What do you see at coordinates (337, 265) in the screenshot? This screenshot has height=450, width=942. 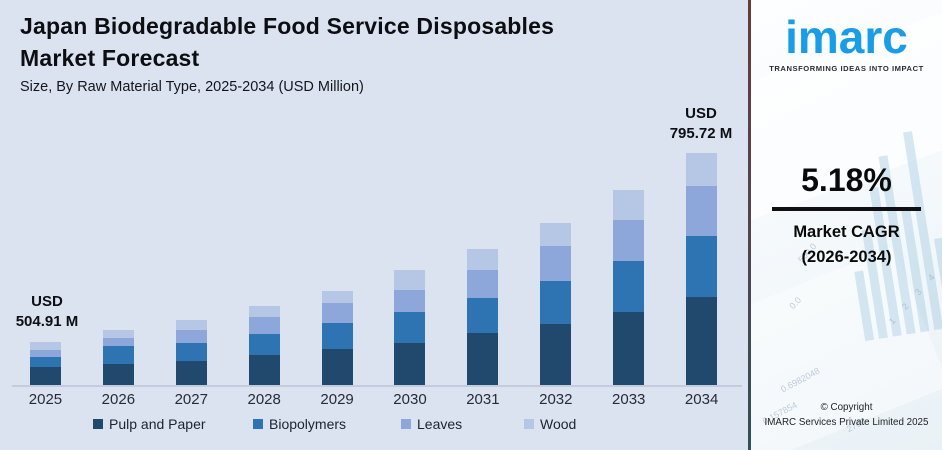 I see `bar-column-2029` at bounding box center [337, 265].